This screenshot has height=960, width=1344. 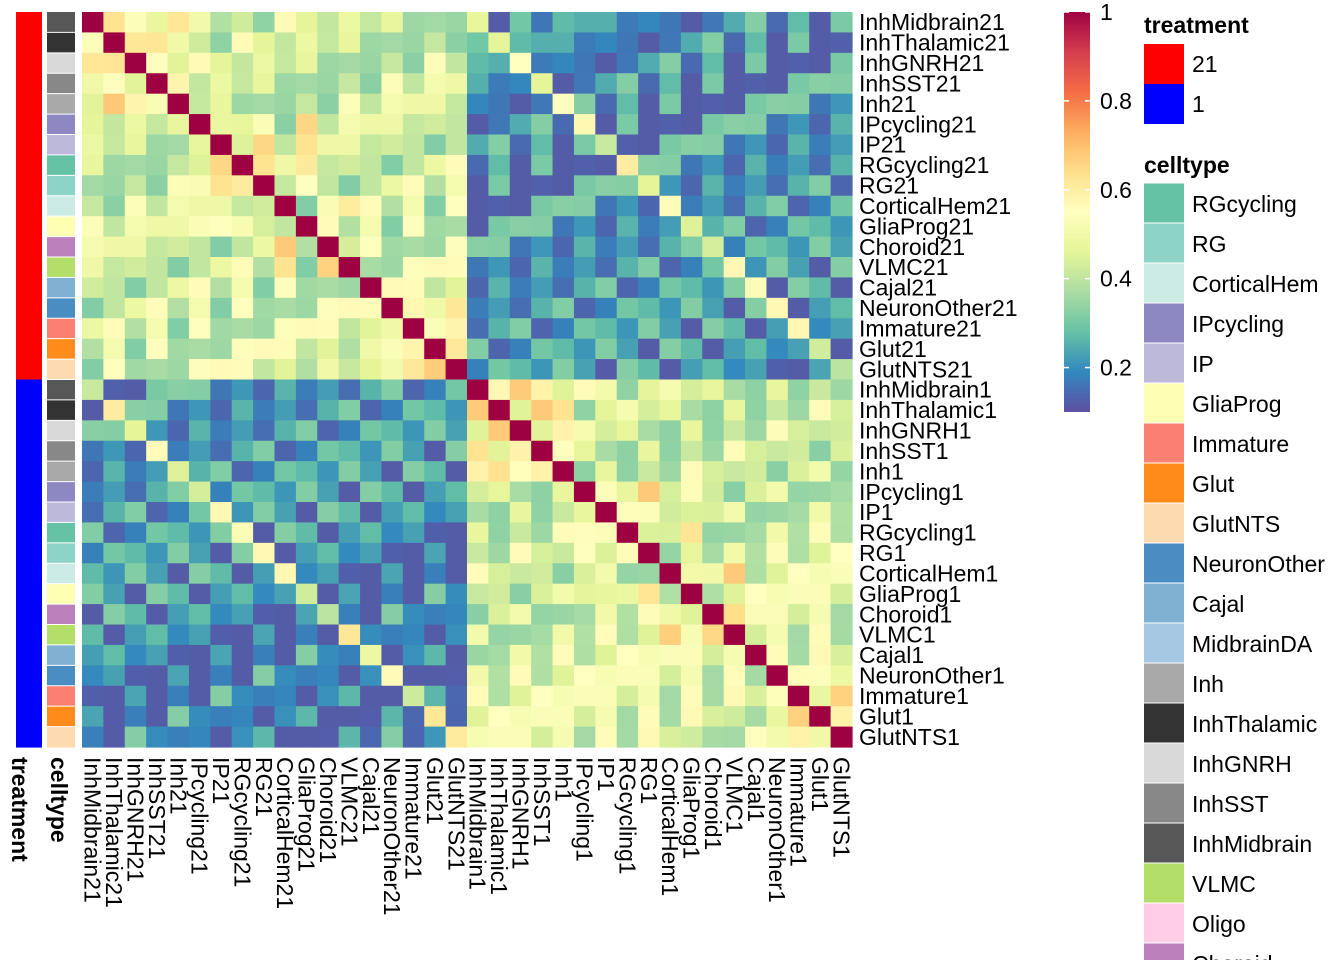 I want to click on column-label: InhMidbrain1, so click(x=478, y=823).